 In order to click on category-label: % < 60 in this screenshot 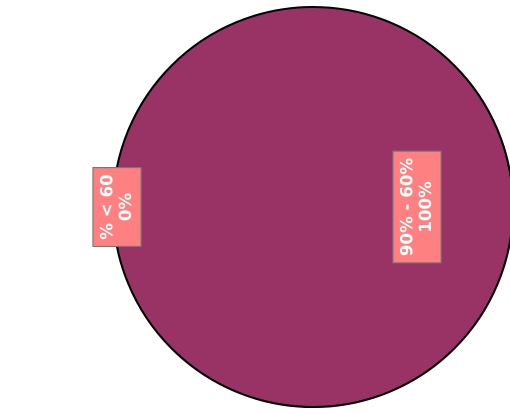, I will do `click(106, 207)`.